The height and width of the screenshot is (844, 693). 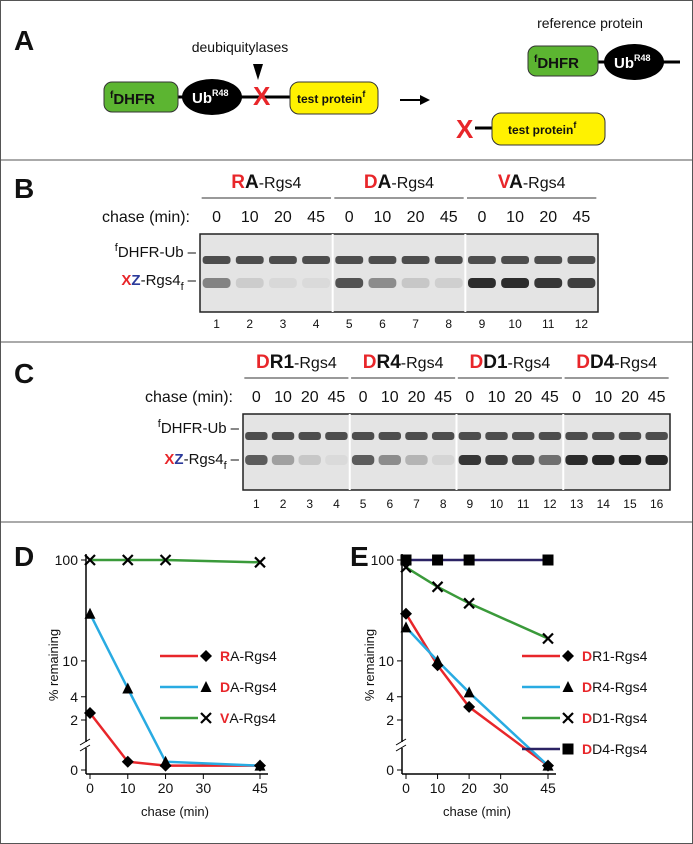 I want to click on sub: f, so click(x=226, y=466).